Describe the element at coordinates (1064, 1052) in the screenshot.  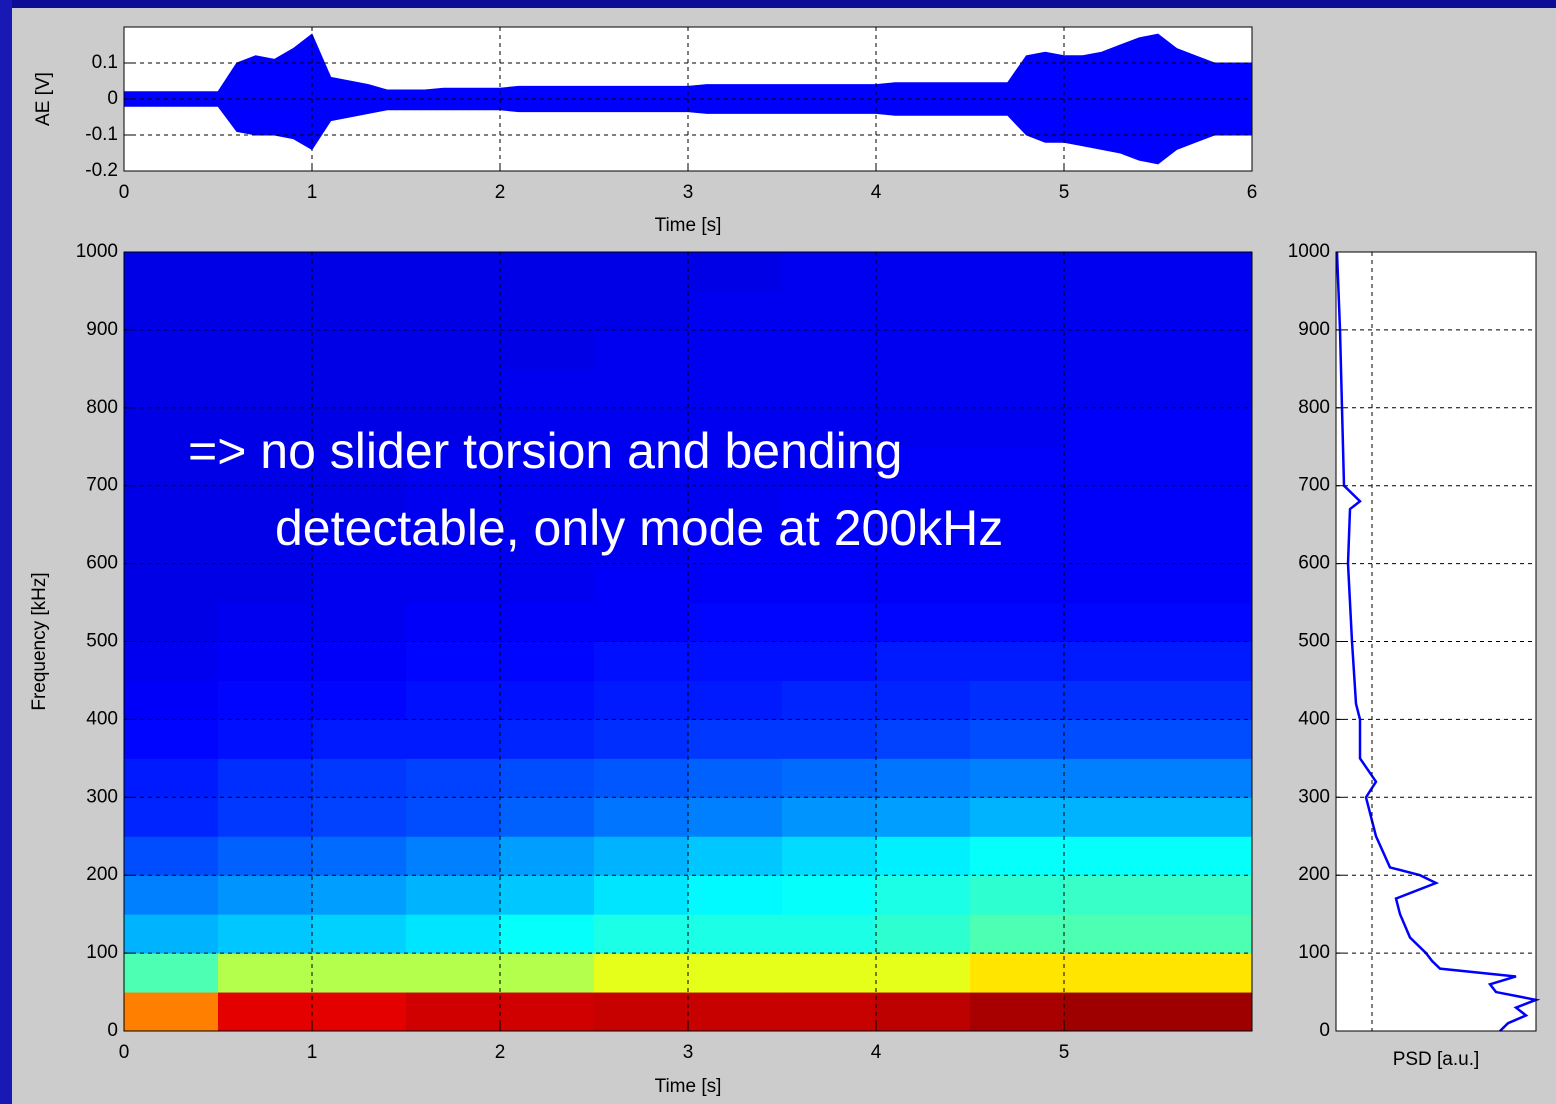
I see `x-tick-label: 5` at that location.